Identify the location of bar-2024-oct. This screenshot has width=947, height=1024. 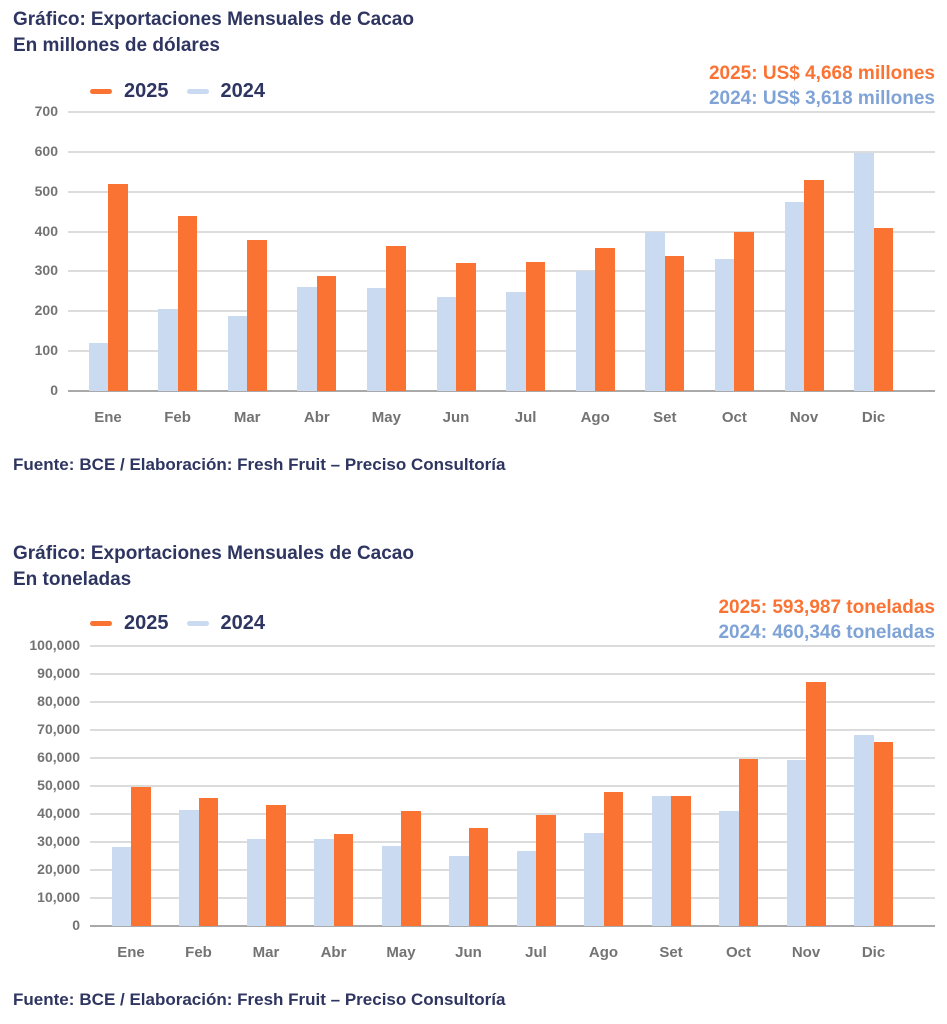
(724, 324).